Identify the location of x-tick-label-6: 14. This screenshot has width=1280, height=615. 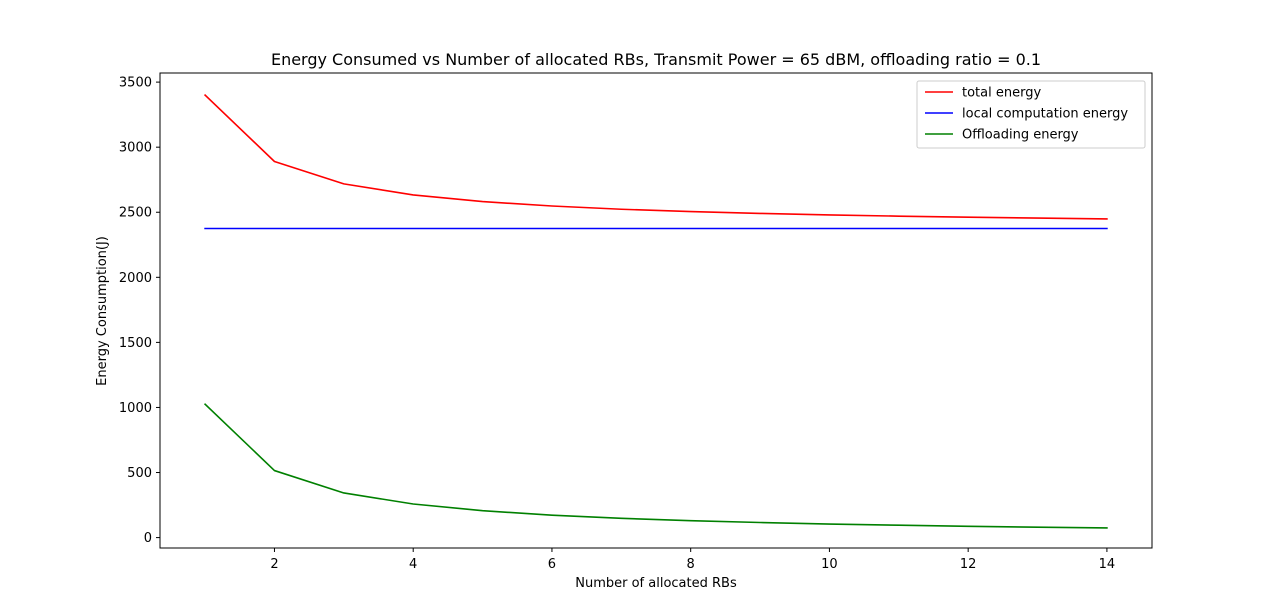
(1107, 564).